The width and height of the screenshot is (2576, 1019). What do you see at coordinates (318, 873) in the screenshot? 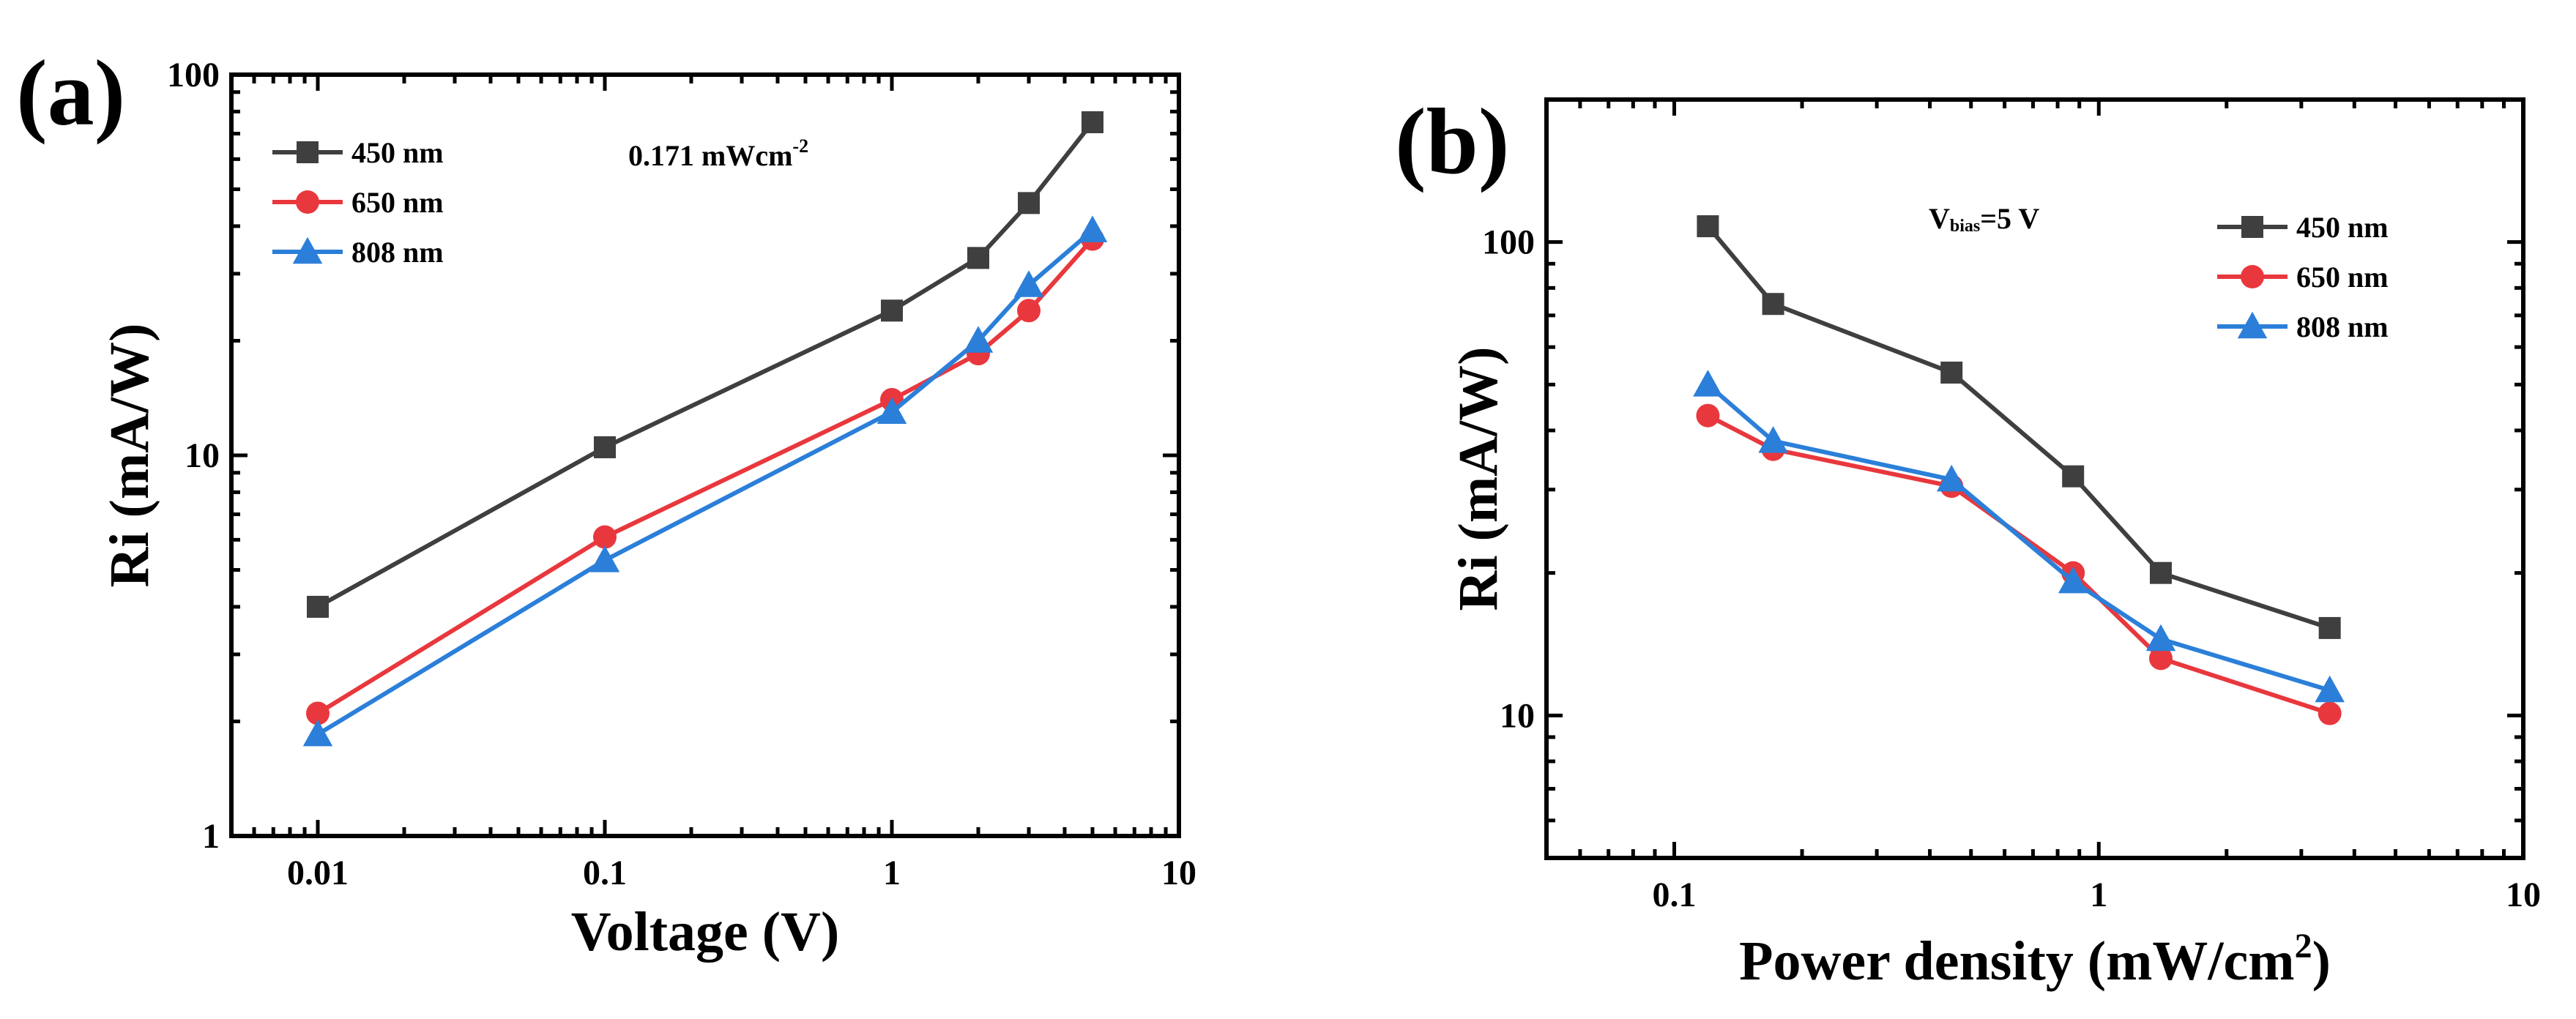
I see `x-tick-label: 0.01` at bounding box center [318, 873].